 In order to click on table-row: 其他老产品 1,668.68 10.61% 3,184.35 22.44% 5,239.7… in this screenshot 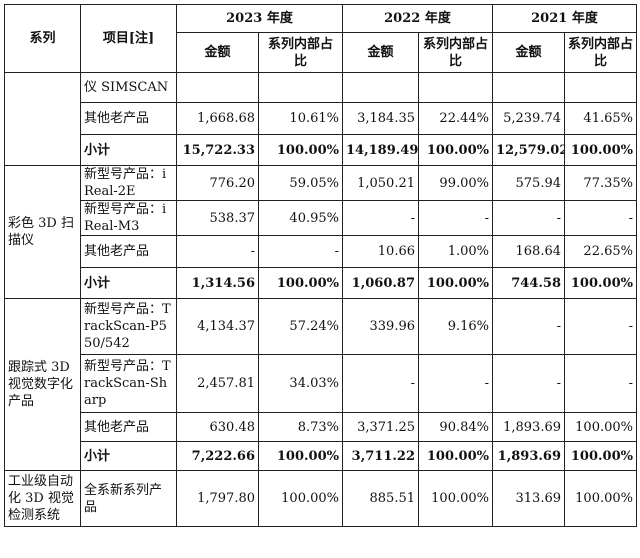, I will do `click(321, 118)`.